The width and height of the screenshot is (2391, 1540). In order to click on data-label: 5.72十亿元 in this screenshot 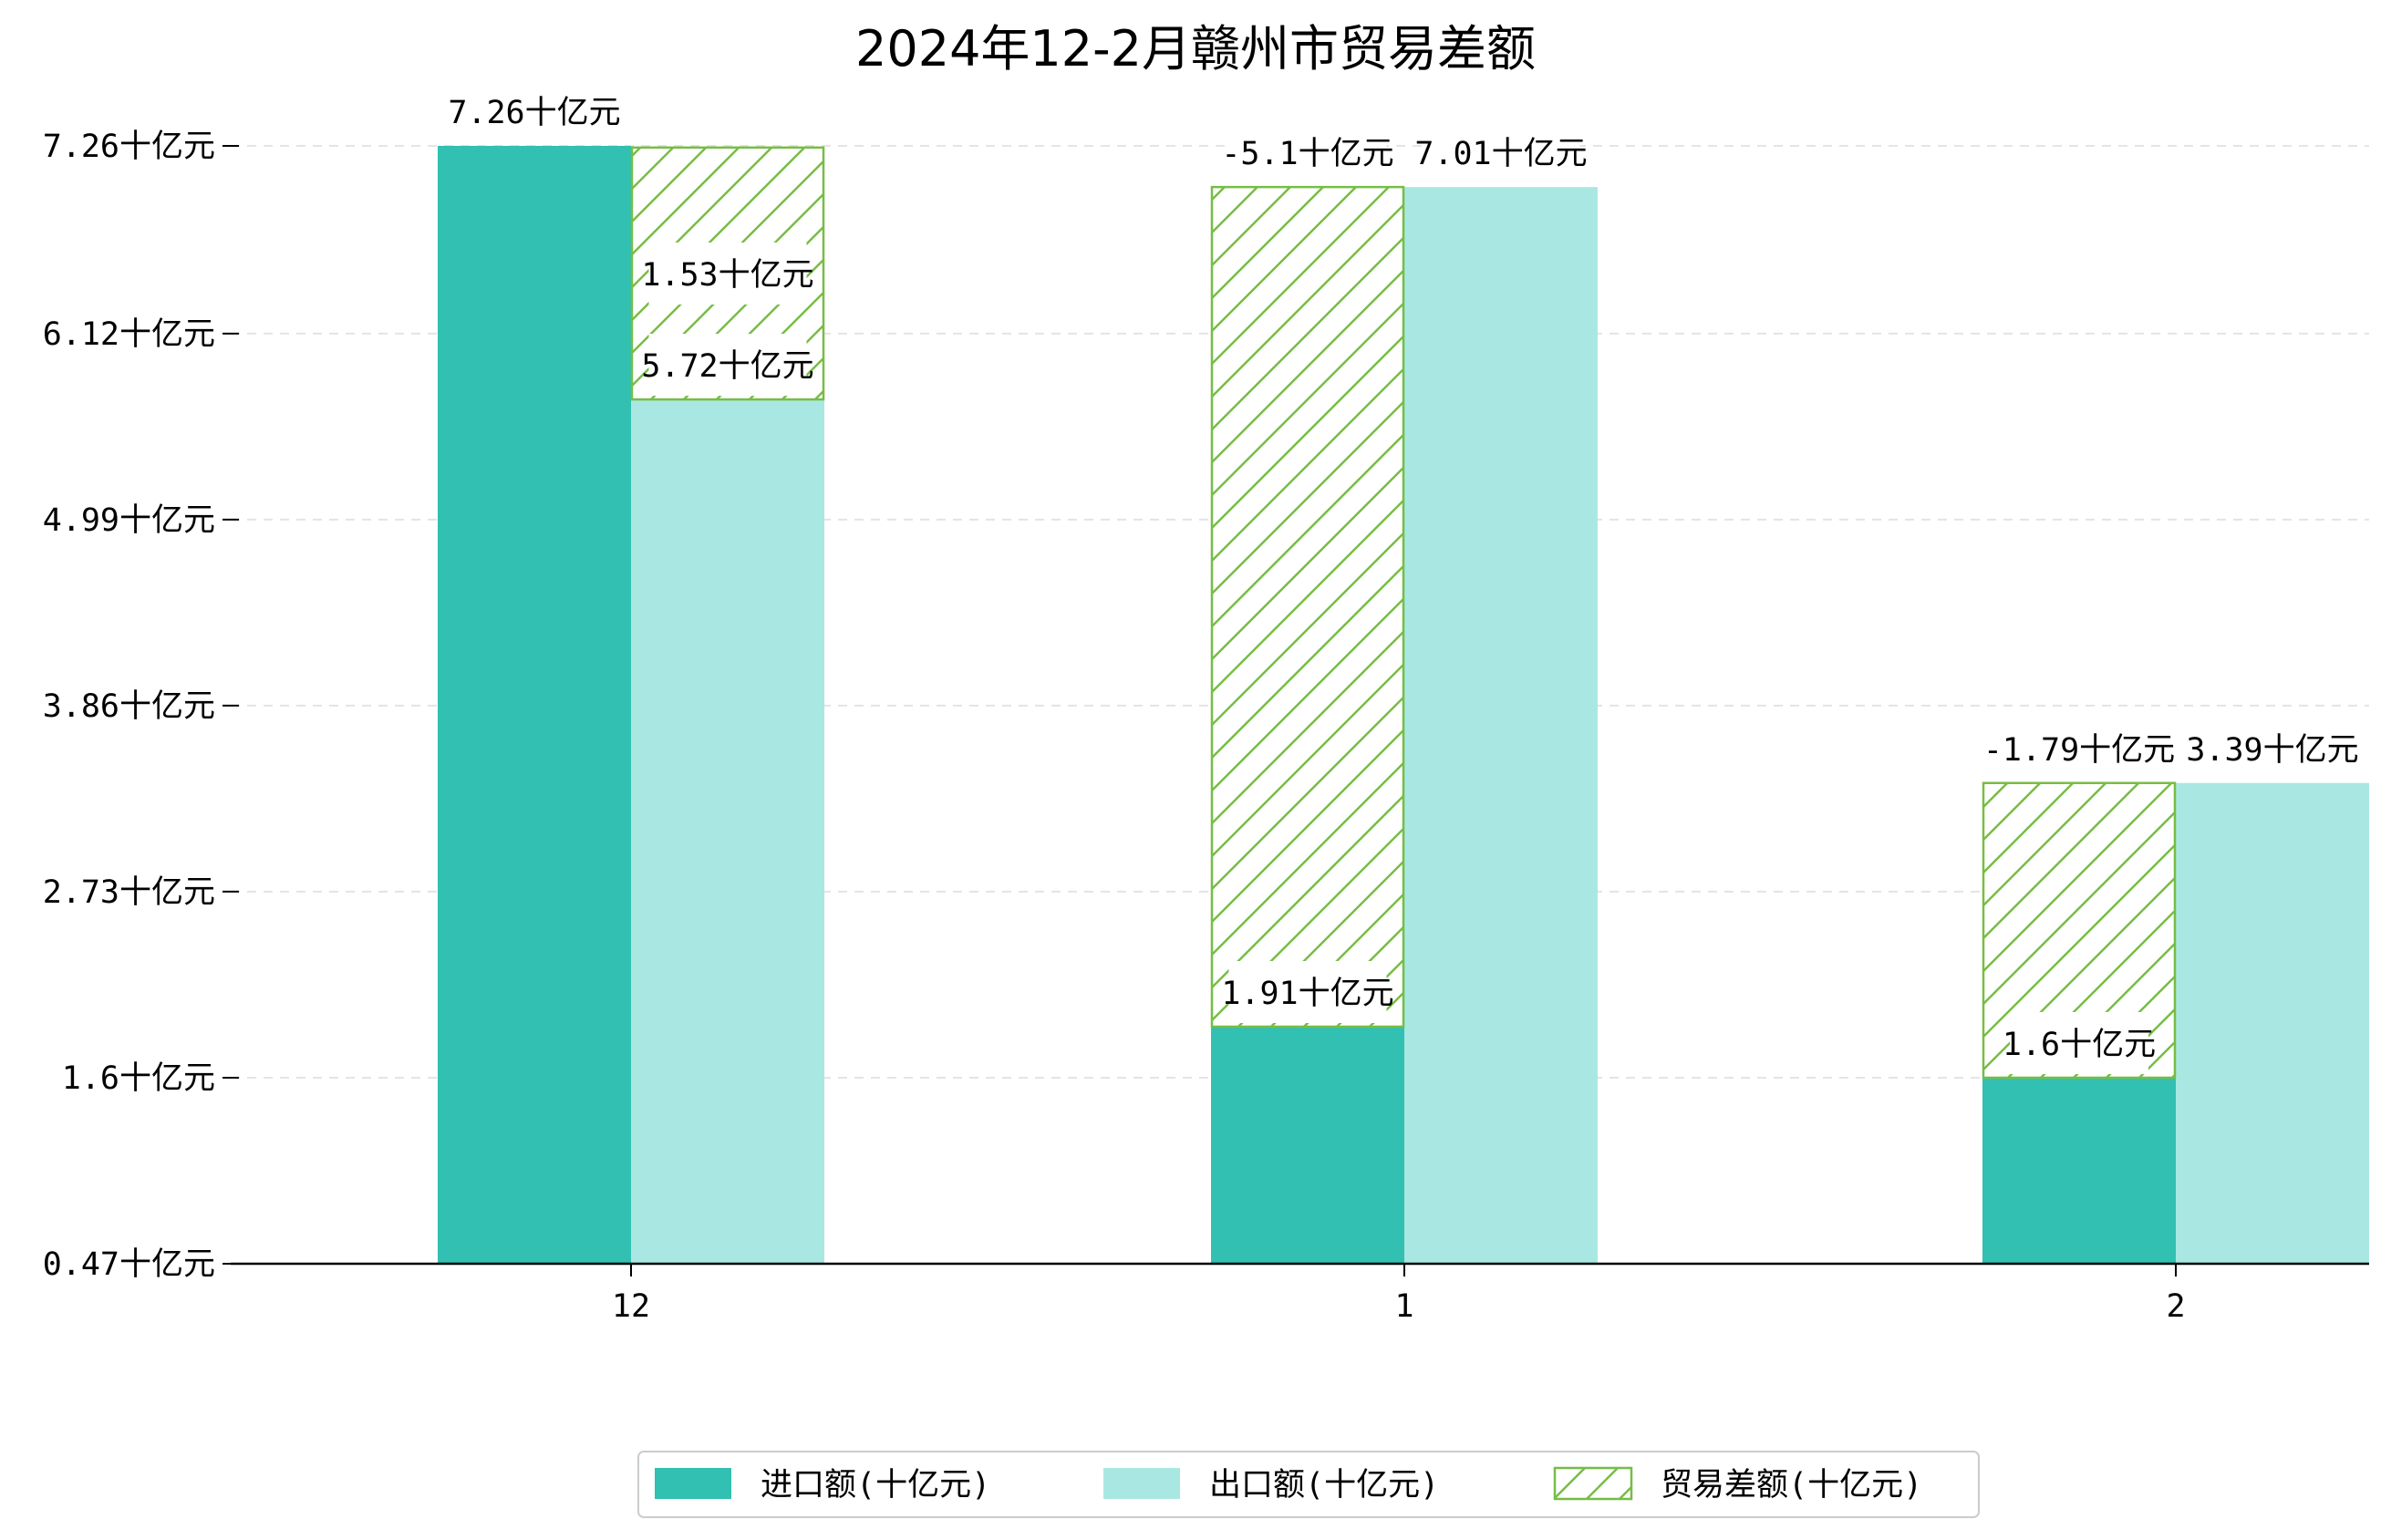, I will do `click(727, 366)`.